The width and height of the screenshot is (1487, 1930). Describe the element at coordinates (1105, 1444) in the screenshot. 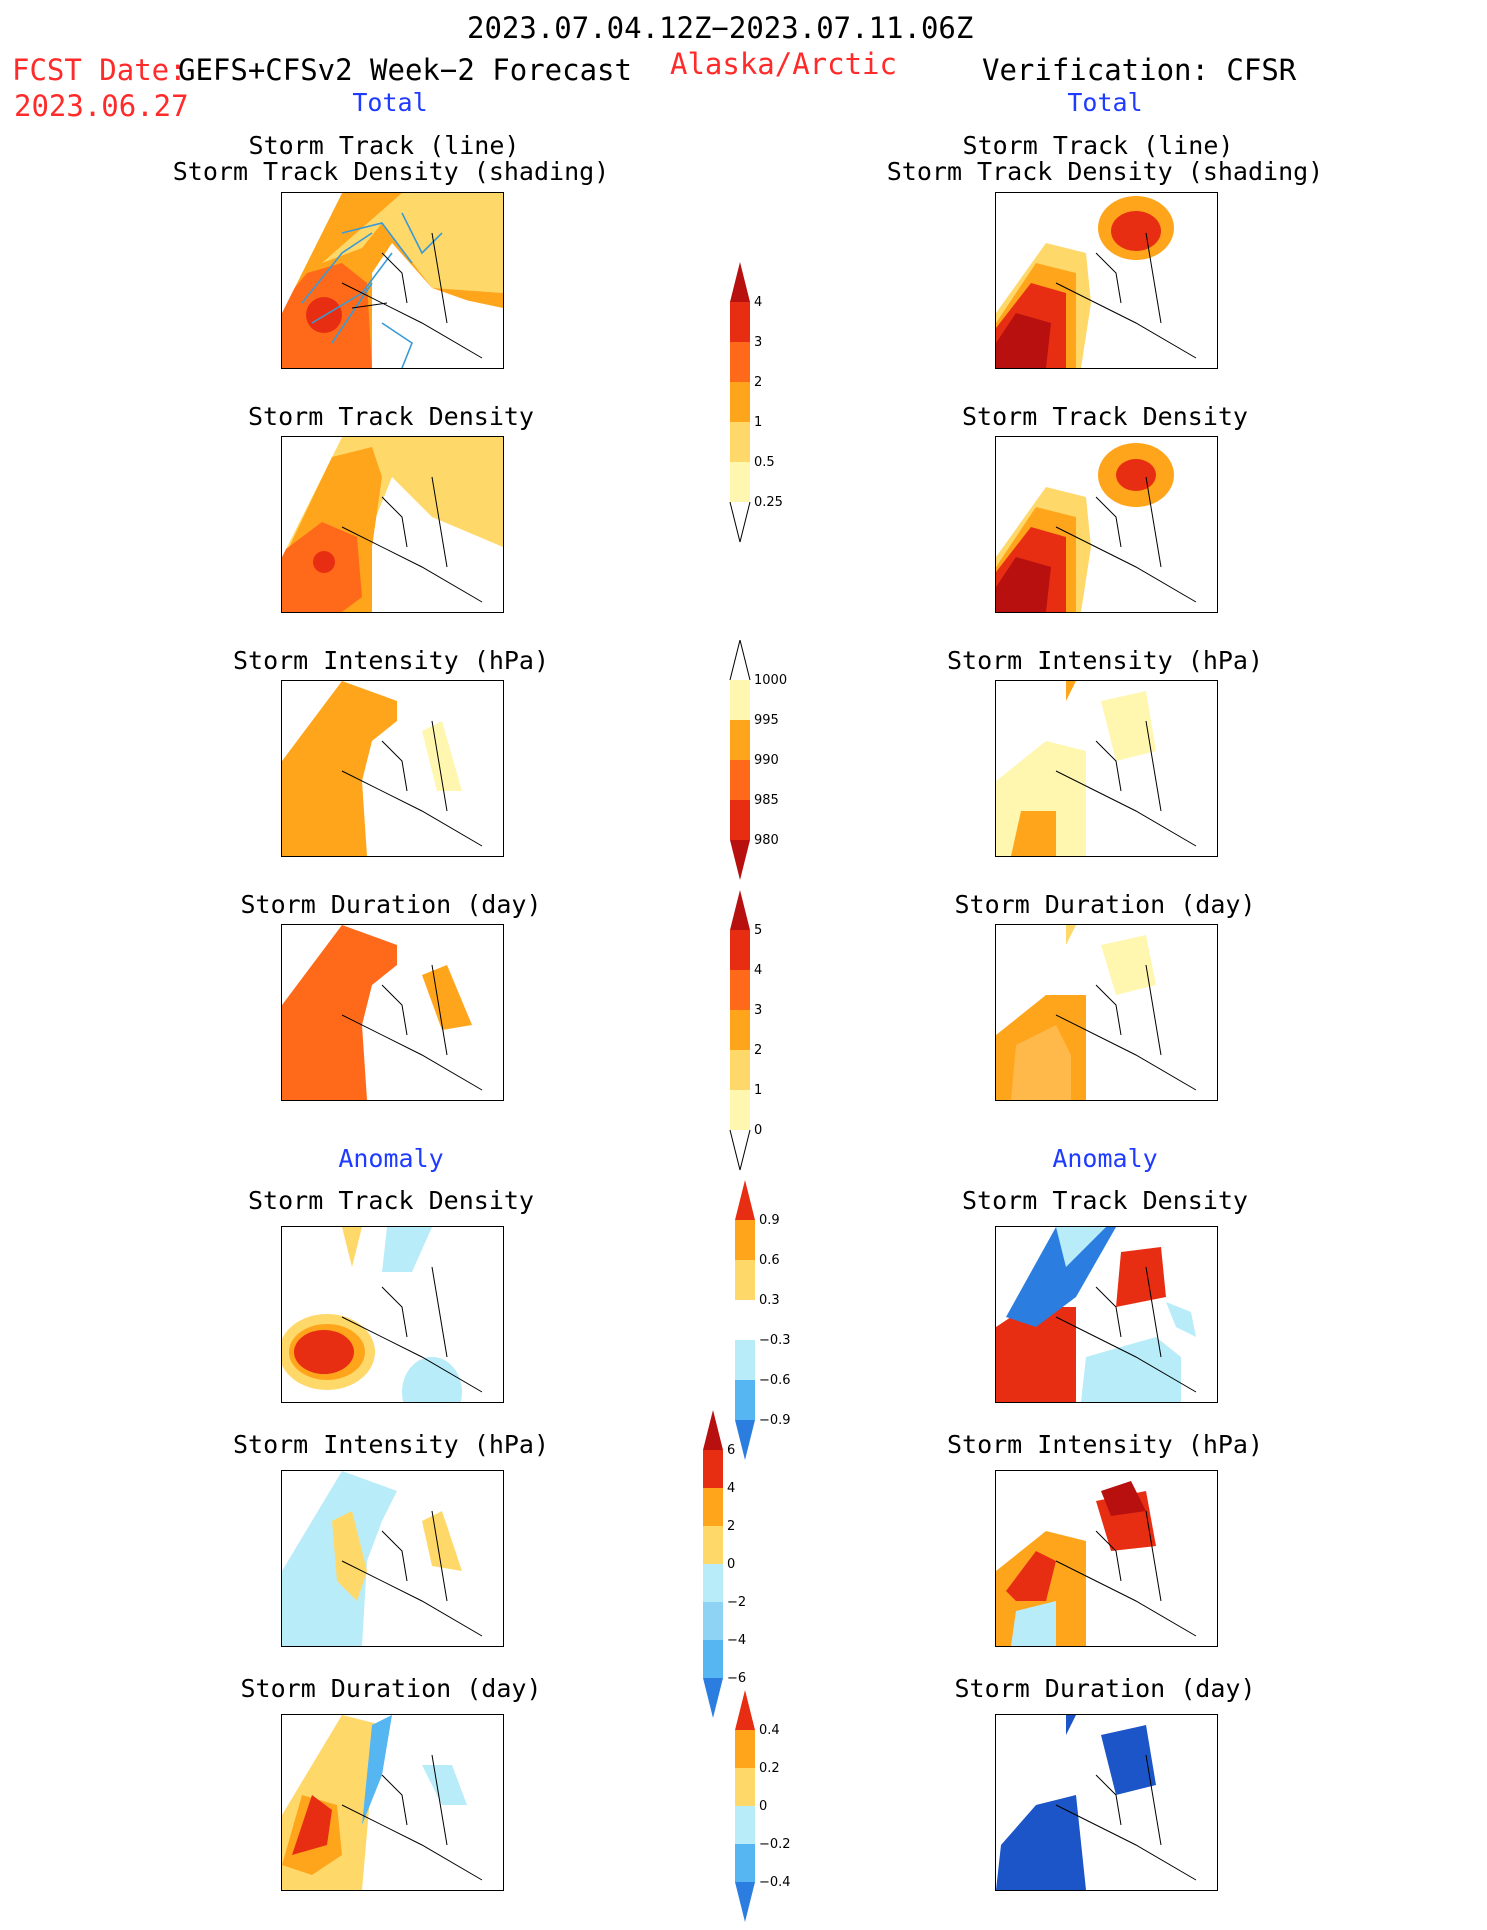

I see `title-anom-intensity-right: Storm Intensity (hPa)` at that location.